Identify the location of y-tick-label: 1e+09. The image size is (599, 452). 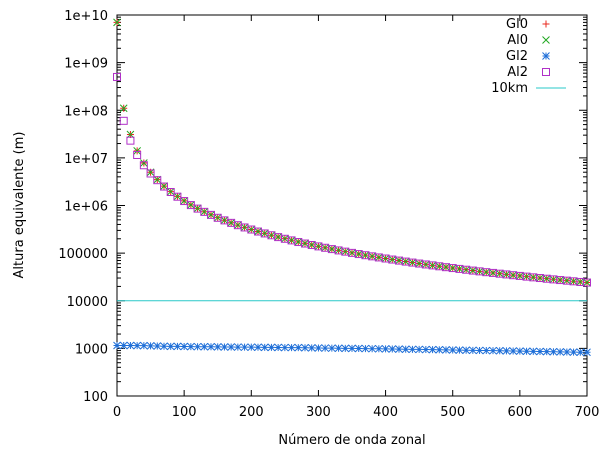
(86, 64).